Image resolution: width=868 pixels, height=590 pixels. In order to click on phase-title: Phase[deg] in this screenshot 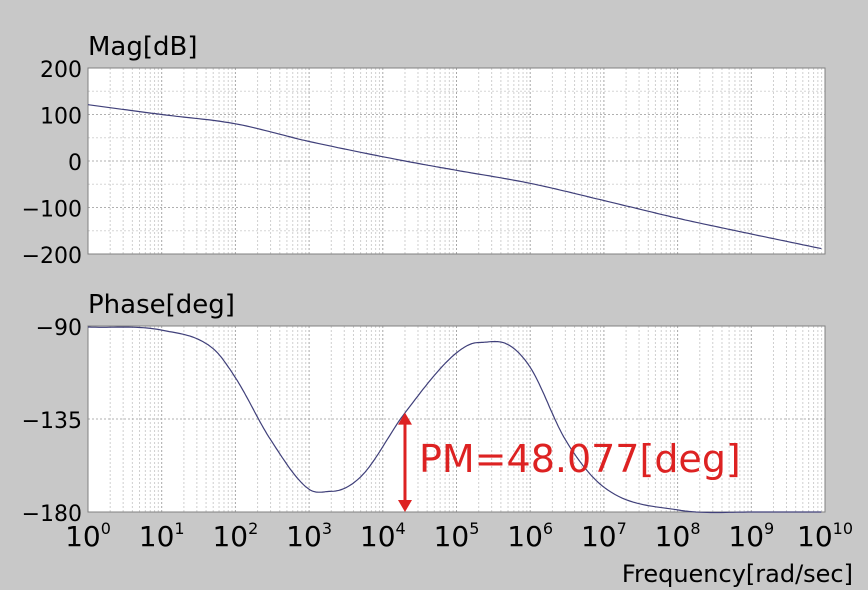, I will do `click(161, 305)`.